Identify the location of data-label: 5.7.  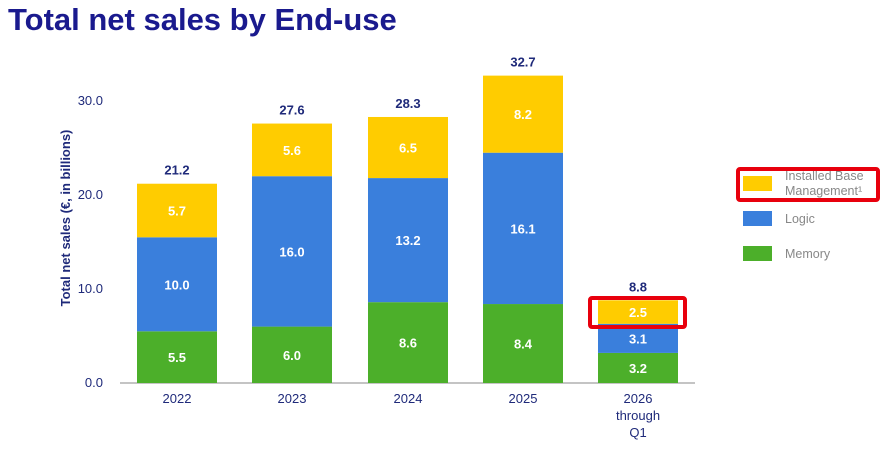
(177, 211).